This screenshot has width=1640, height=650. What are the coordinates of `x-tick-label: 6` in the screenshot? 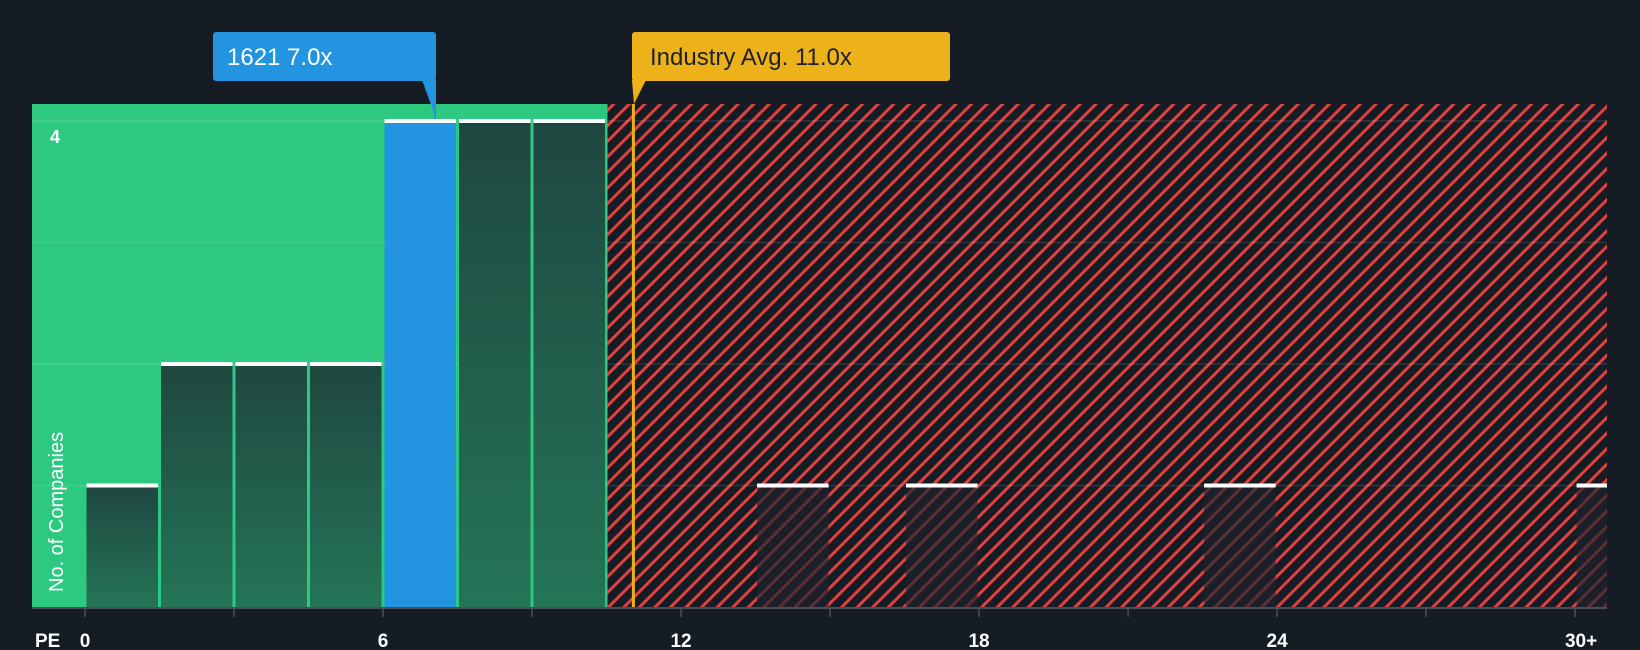 It's located at (383, 640).